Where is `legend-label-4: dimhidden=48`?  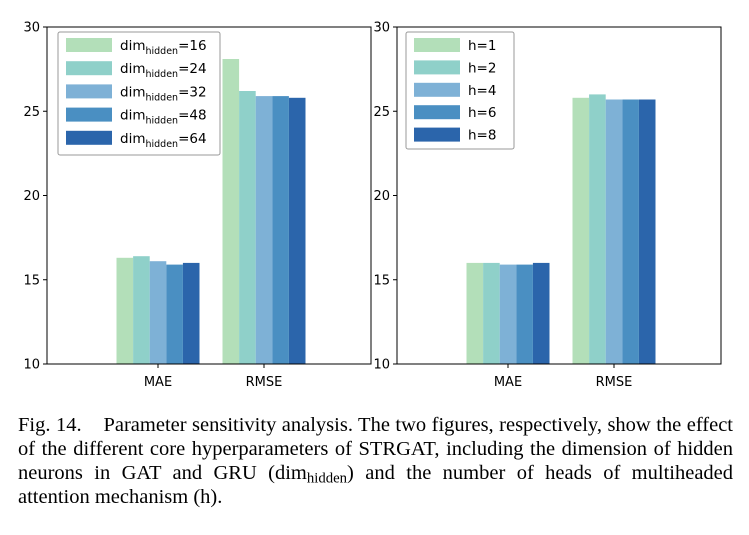 legend-label-4: dimhidden=48 is located at coordinates (163, 117).